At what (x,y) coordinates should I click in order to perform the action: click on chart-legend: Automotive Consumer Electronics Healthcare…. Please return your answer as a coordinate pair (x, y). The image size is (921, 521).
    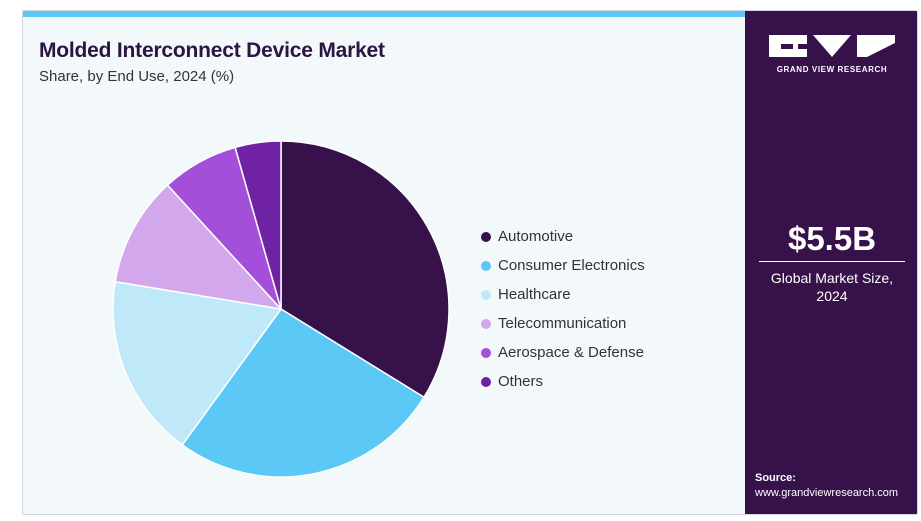
    Looking at the image, I should click on (563, 309).